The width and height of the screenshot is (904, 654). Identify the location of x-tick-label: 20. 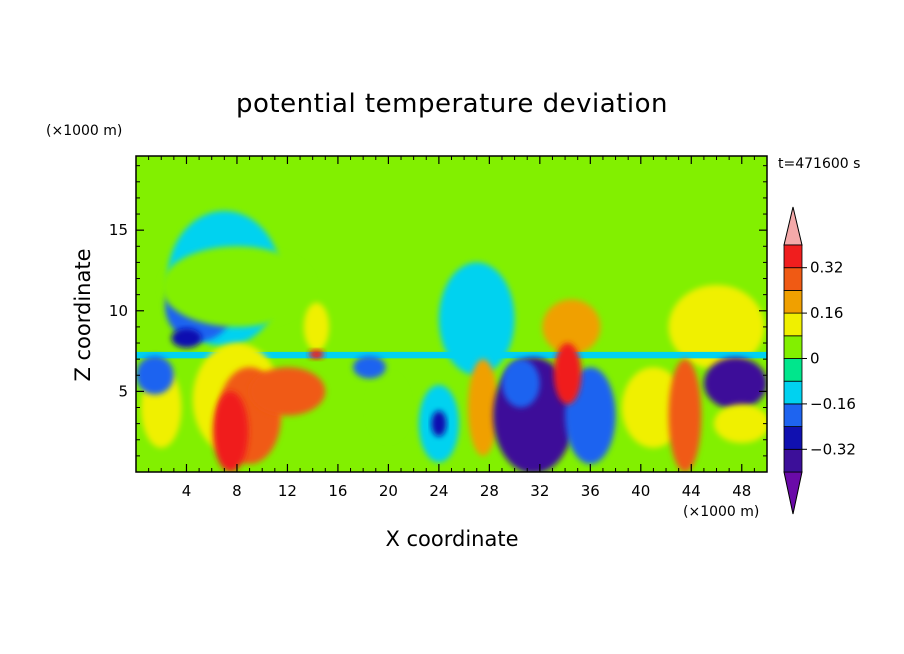
(388, 491).